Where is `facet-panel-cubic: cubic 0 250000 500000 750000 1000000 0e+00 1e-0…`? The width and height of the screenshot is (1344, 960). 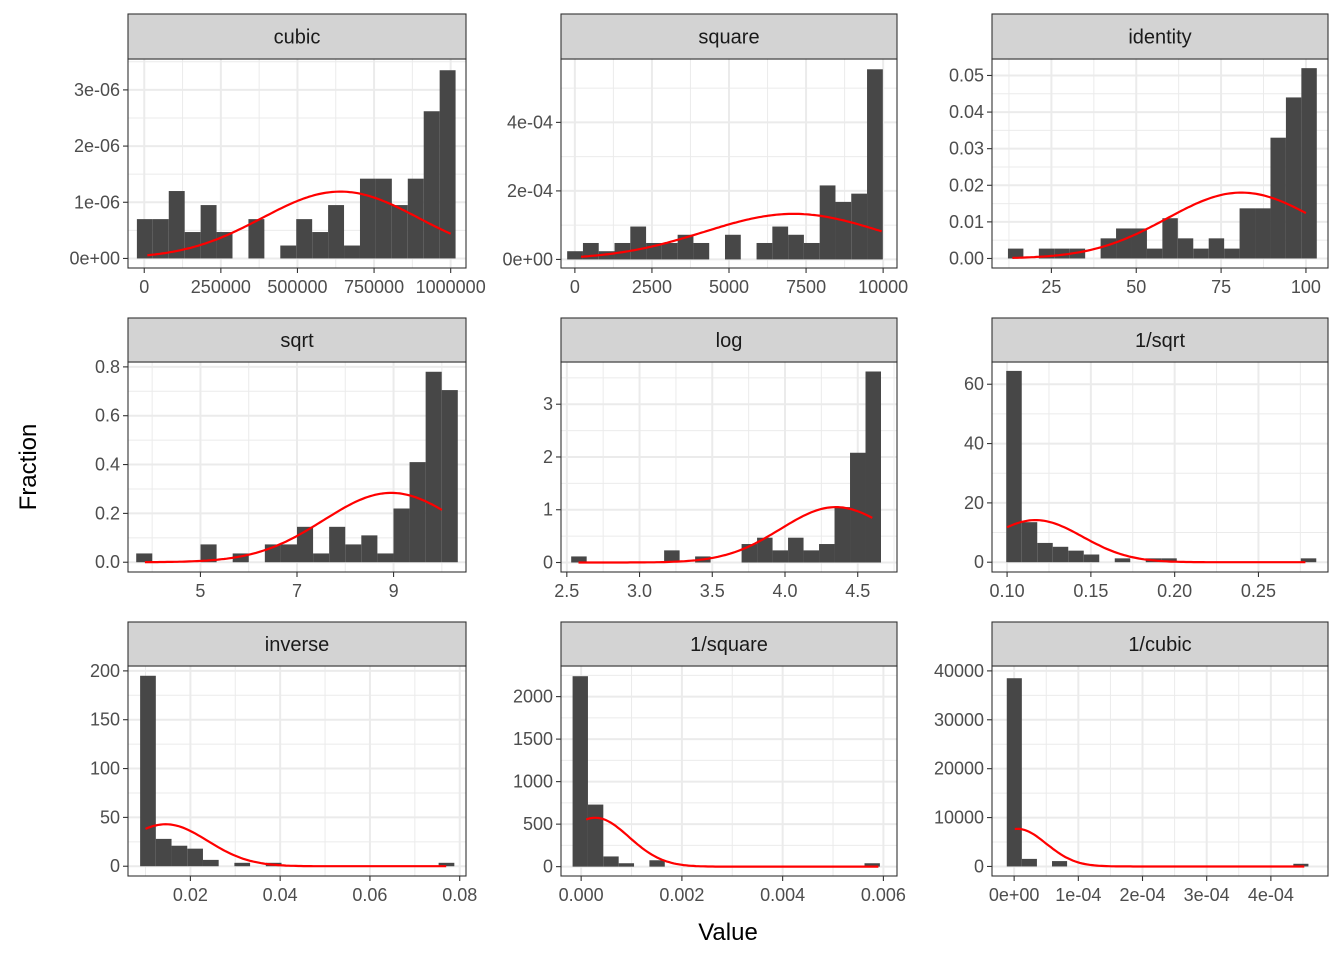 facet-panel-cubic: cubic 0 250000 500000 750000 1000000 0e+00 1e-0… is located at coordinates (277, 155).